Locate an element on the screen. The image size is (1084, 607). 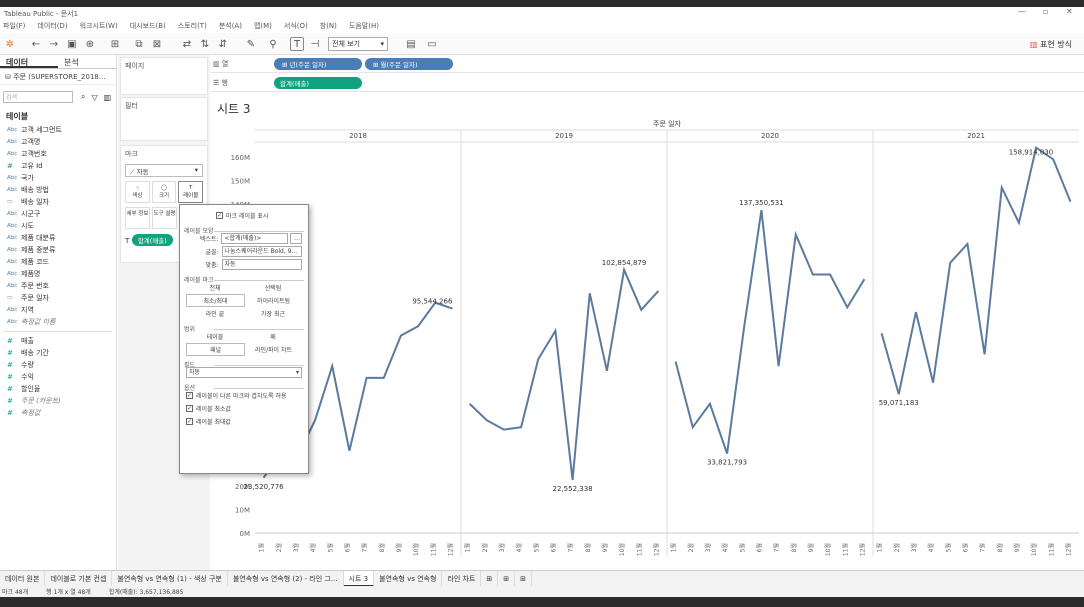
save-icon: ▣ is located at coordinates (72, 44).